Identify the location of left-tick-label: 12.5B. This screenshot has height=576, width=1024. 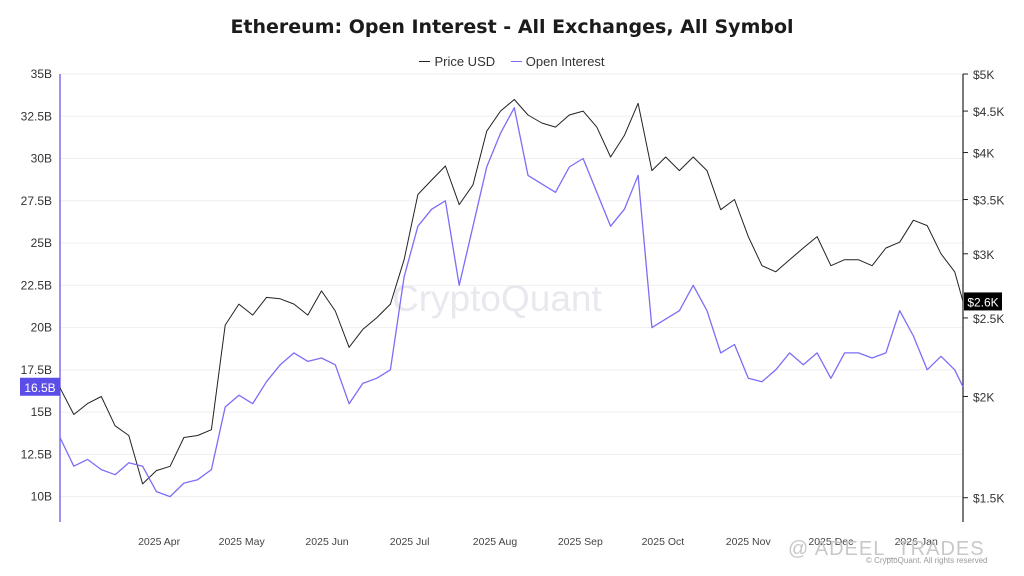
(36, 454).